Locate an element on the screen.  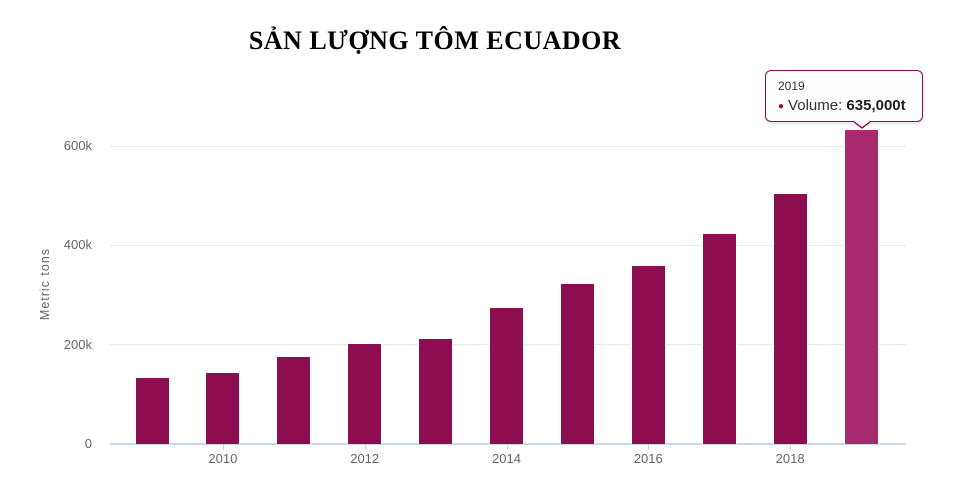
tooltip-arrow-fill is located at coordinates (861, 123).